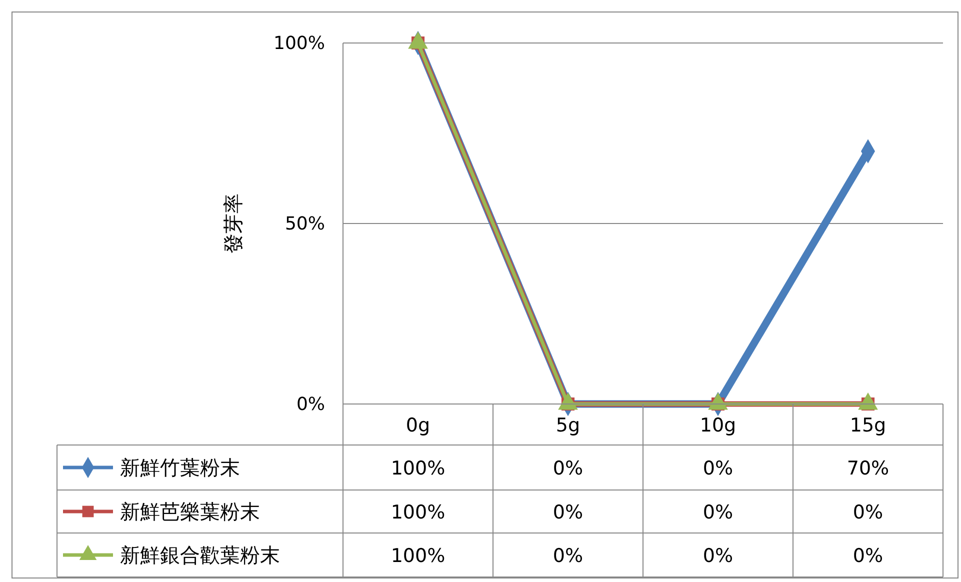  What do you see at coordinates (304, 223) in the screenshot?
I see `y-tick-label: 50%` at bounding box center [304, 223].